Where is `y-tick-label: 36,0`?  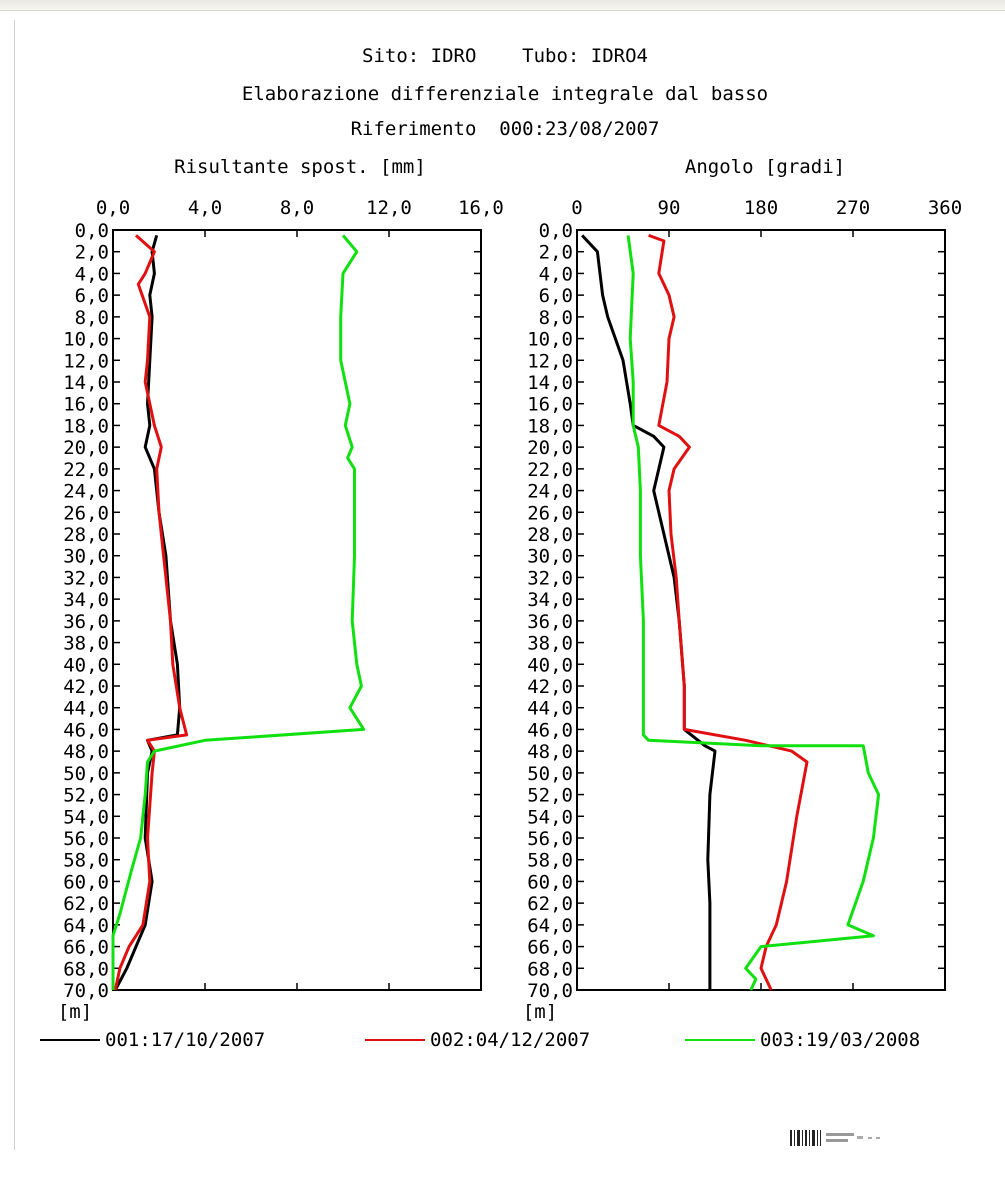 y-tick-label: 36,0 is located at coordinates (86, 622).